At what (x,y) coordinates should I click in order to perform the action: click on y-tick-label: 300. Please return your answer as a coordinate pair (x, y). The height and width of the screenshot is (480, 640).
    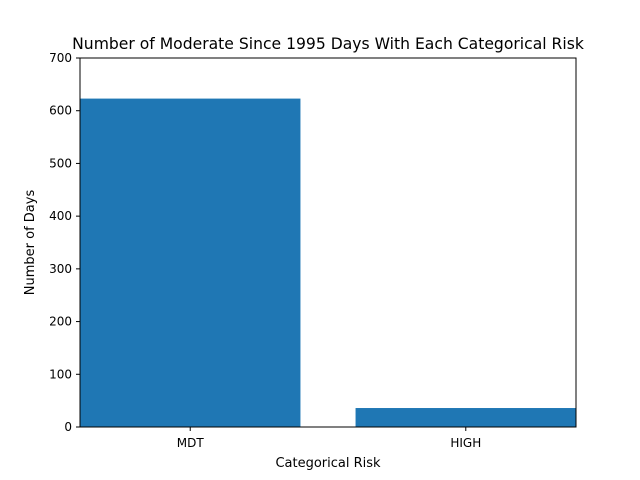
    Looking at the image, I should click on (60, 269).